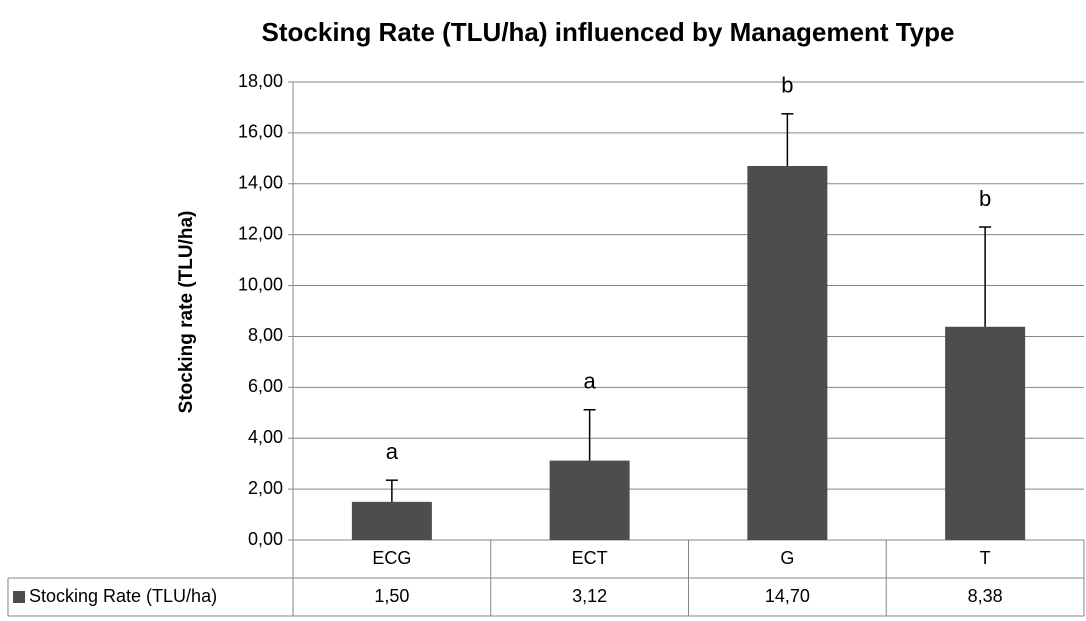  I want to click on y-tick-label: 6,00, so click(265, 386).